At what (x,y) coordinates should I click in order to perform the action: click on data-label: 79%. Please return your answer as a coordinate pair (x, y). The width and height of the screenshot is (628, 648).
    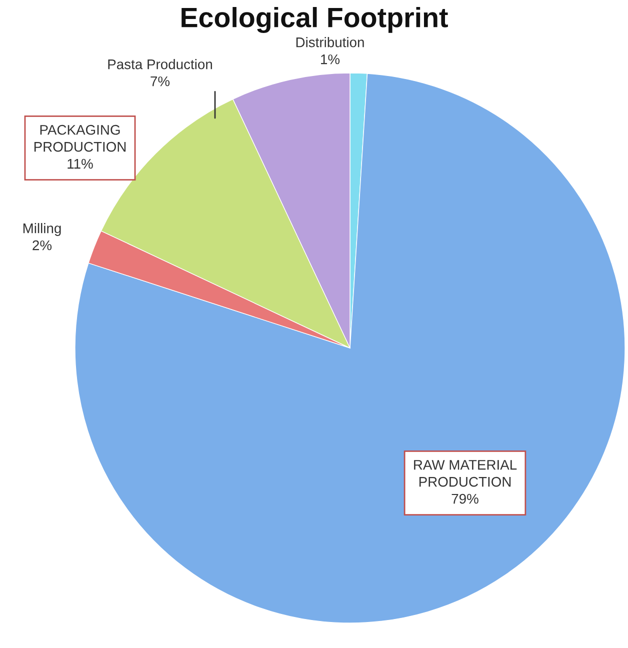
    Looking at the image, I should click on (465, 499).